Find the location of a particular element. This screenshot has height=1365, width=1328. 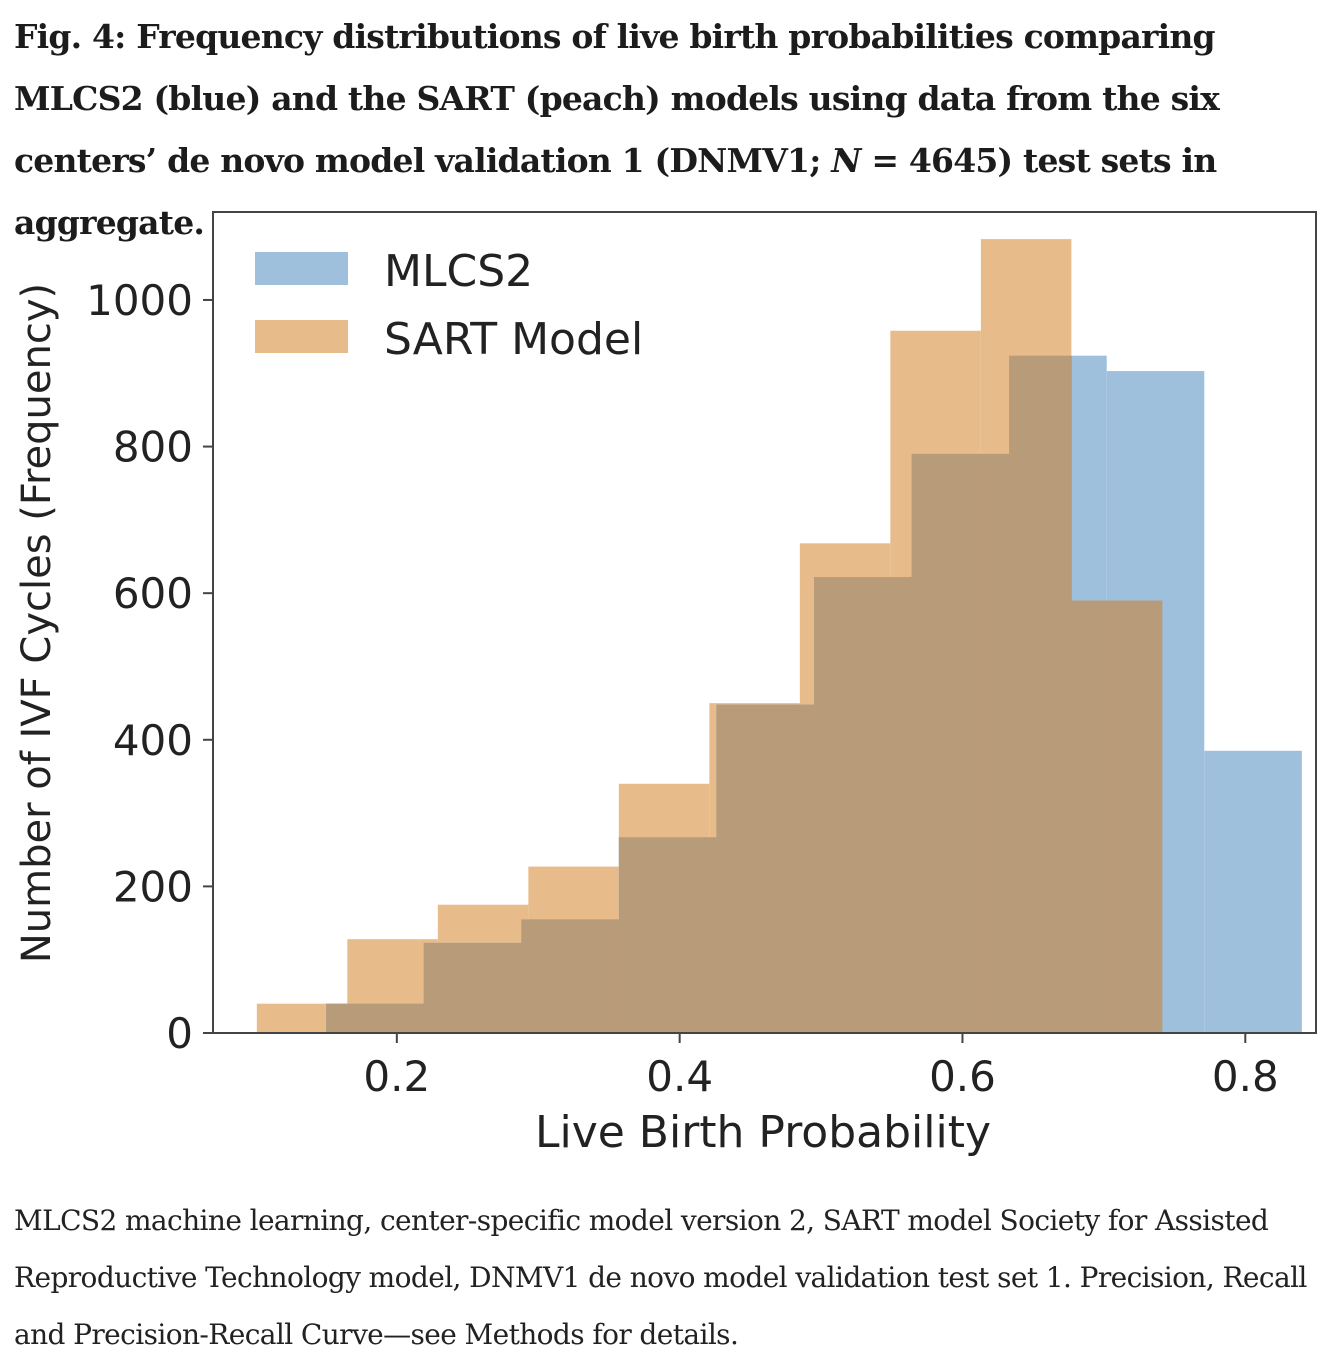

legend-label-mlcs2: MLCS2 is located at coordinates (458, 271).